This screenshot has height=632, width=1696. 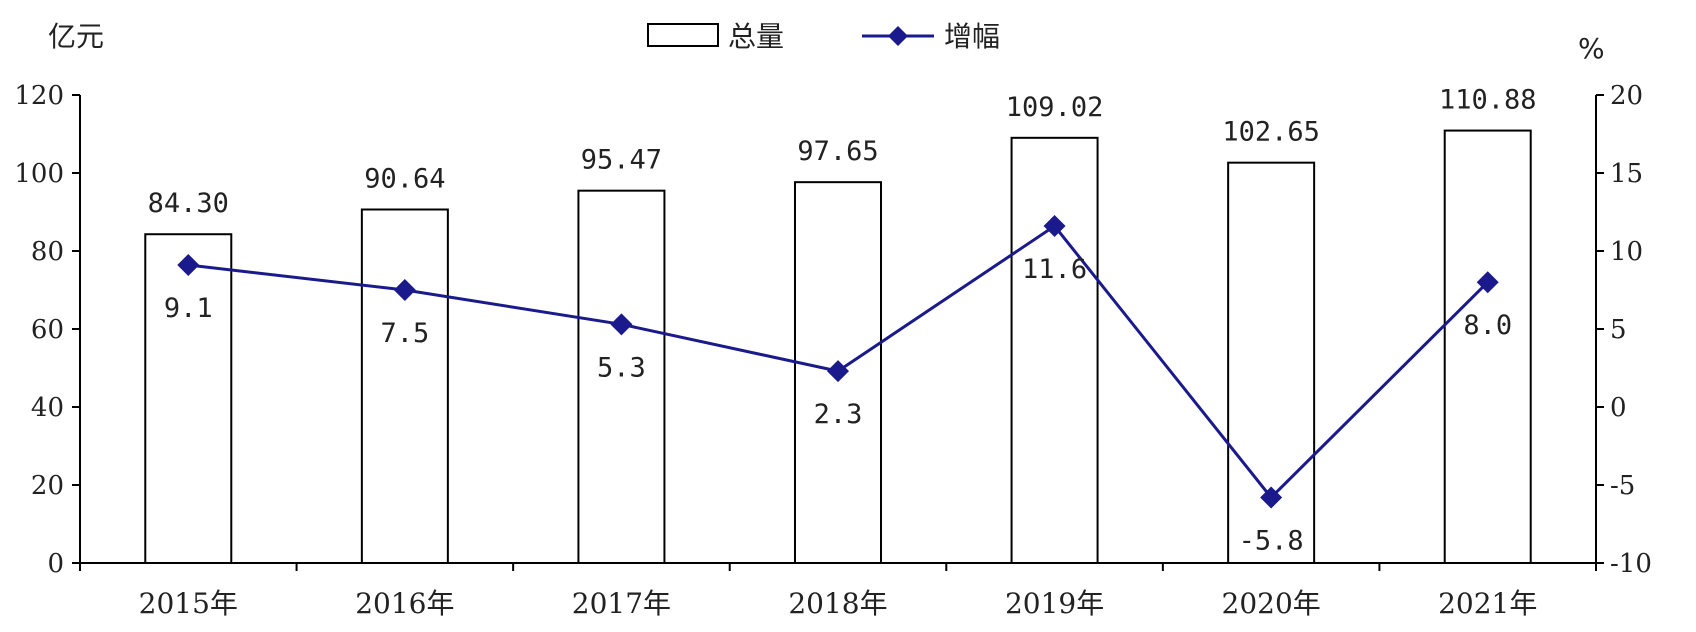 I want to click on right-axis-ticks: -10 -5 0 5 10 15 20, so click(x=1624, y=330).